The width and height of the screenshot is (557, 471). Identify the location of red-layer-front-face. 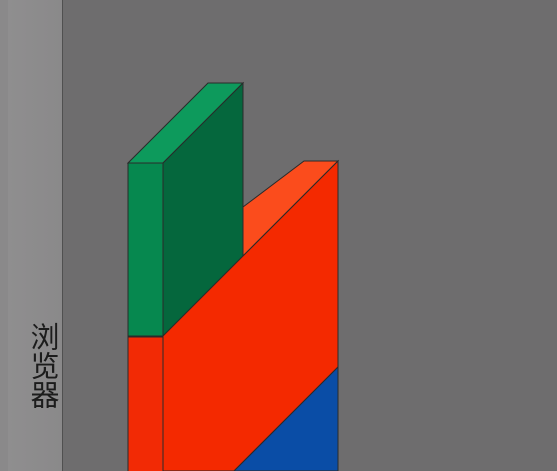
(145, 403).